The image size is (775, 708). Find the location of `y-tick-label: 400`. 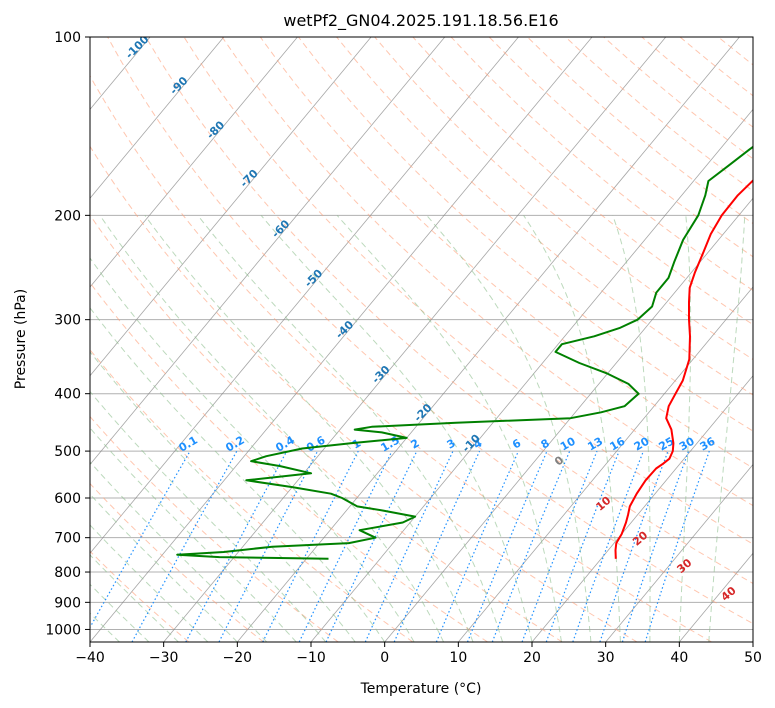

y-tick-label: 400 is located at coordinates (67, 395).